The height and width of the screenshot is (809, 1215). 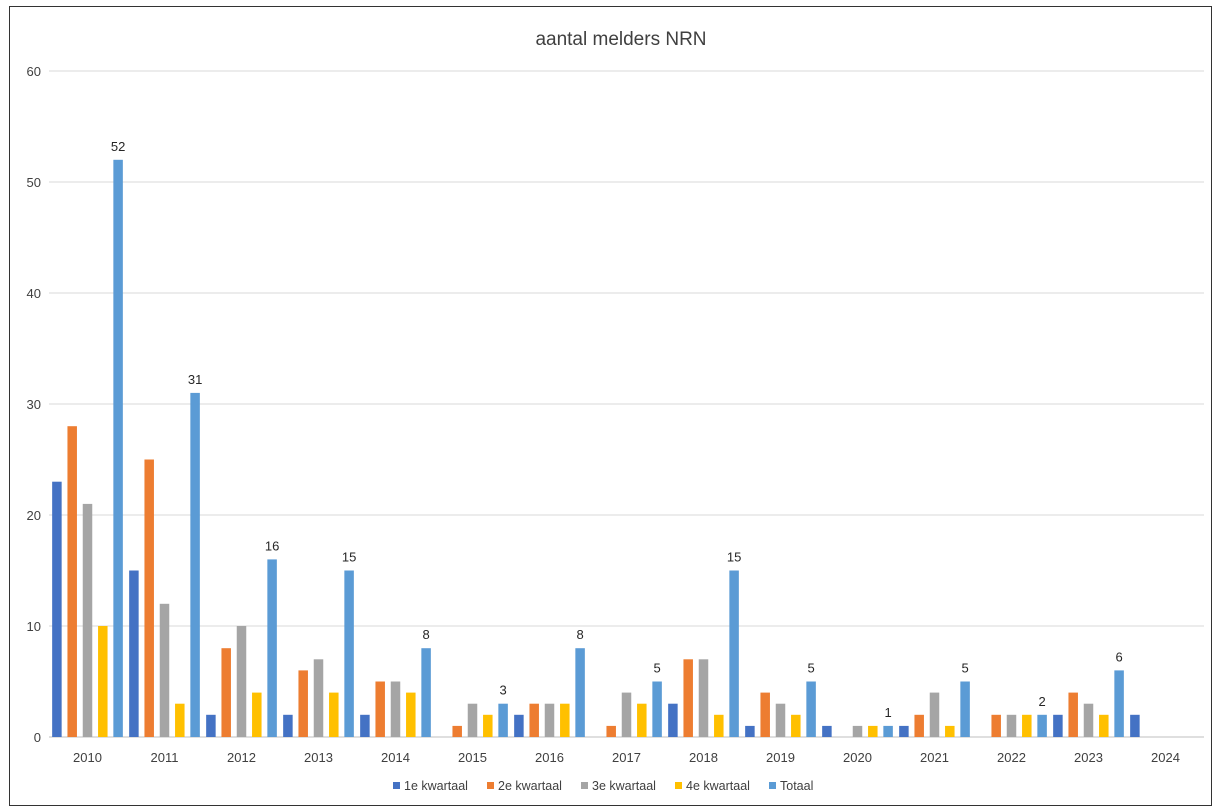 What do you see at coordinates (620, 39) in the screenshot?
I see `chart-title: aantal melders NRN` at bounding box center [620, 39].